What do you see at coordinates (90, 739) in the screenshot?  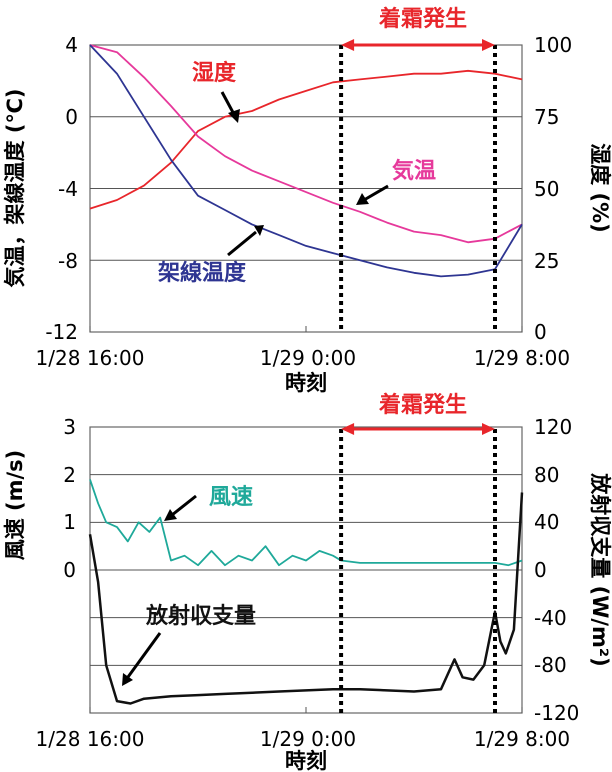 I see `bottom-xtick-1: 1/28 16:00` at bounding box center [90, 739].